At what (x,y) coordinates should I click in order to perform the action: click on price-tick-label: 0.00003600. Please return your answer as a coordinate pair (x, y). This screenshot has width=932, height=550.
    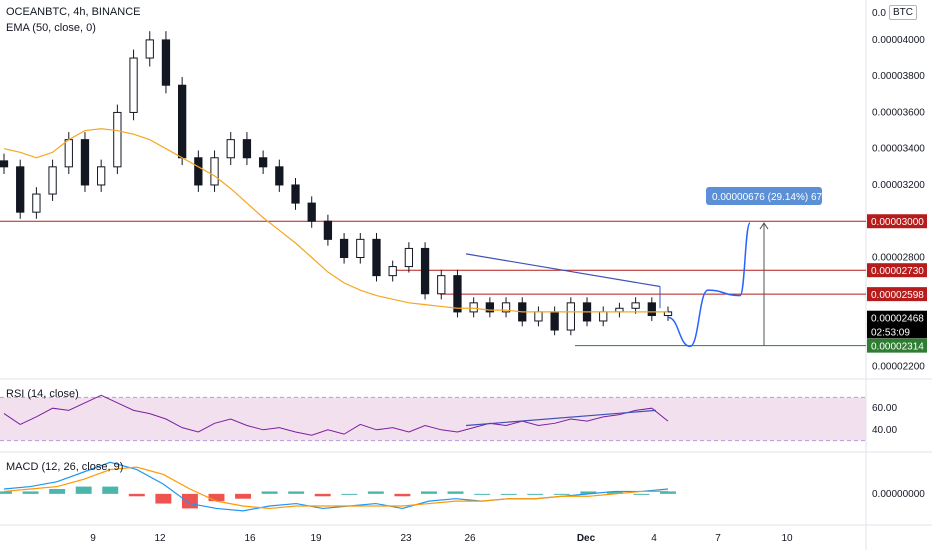
    Looking at the image, I should click on (898, 112).